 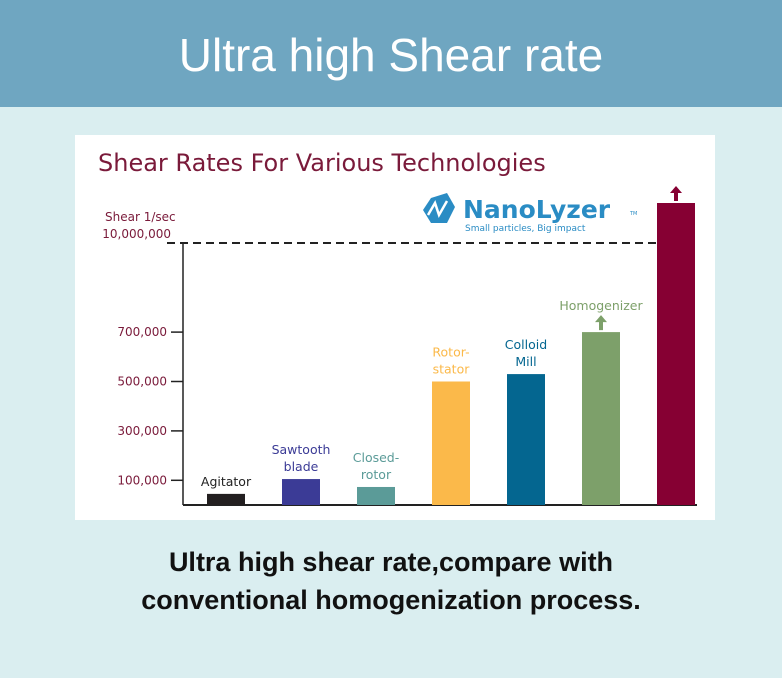 I want to click on y-tick-label: 500,000, so click(x=142, y=382).